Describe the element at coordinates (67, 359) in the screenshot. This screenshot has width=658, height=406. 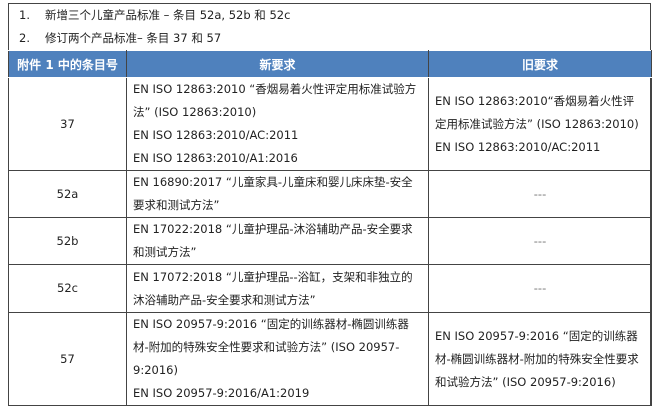
I see `item-number: 57` at that location.